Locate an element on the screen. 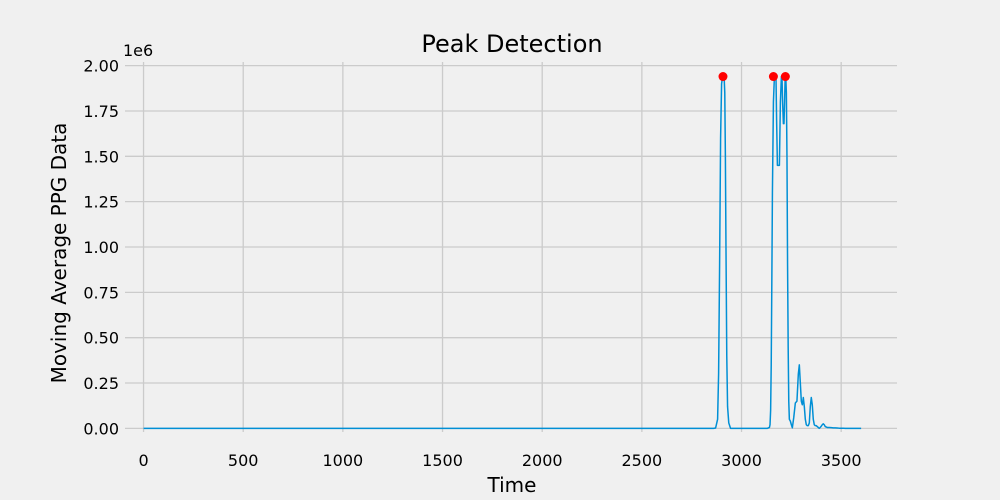 The height and width of the screenshot is (500, 1000). y-tick-label: 0.75 is located at coordinates (101, 292).